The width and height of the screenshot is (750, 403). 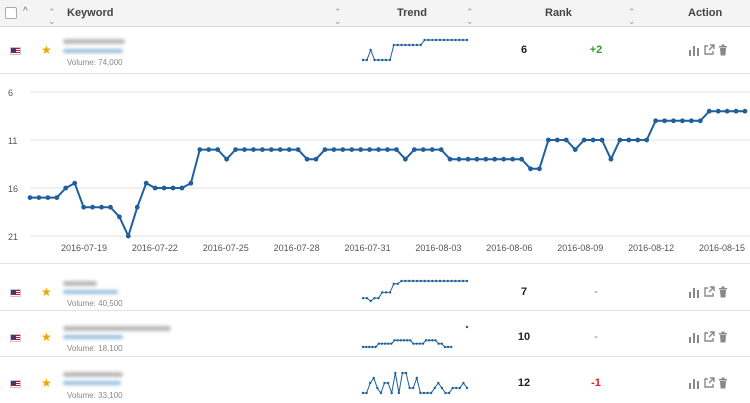 I want to click on column-header-trend: Trend, so click(x=412, y=13).